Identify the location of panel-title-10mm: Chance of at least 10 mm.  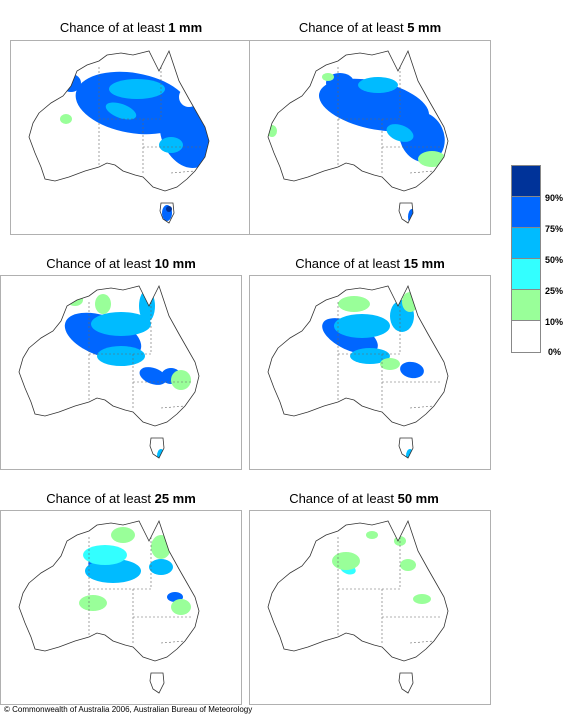
(121, 263).